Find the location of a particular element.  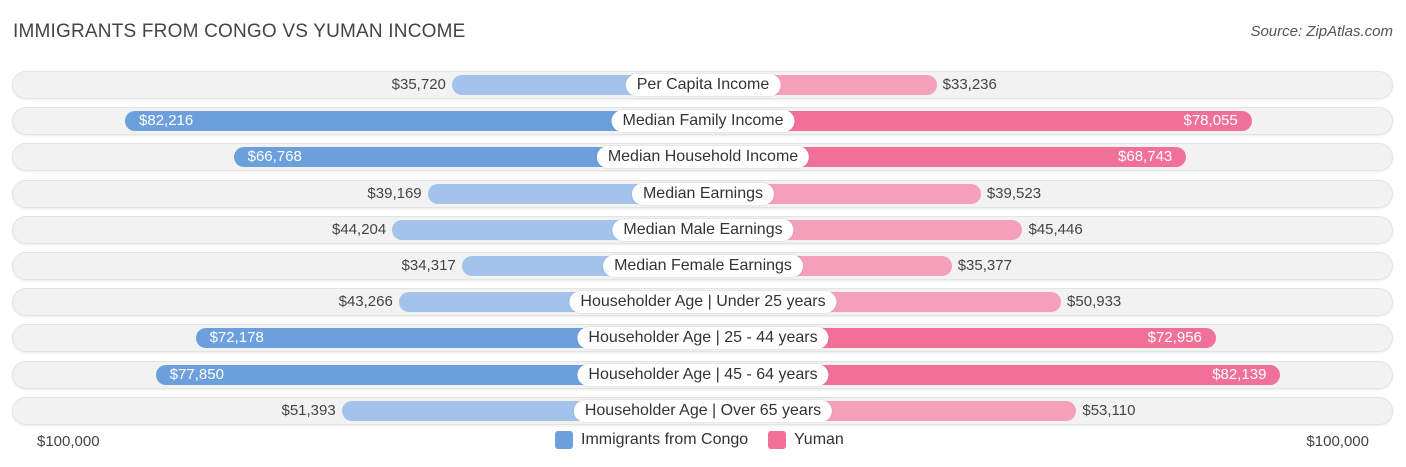

chart-row: $82,216 $78,055 Median Family Income is located at coordinates (702, 121).